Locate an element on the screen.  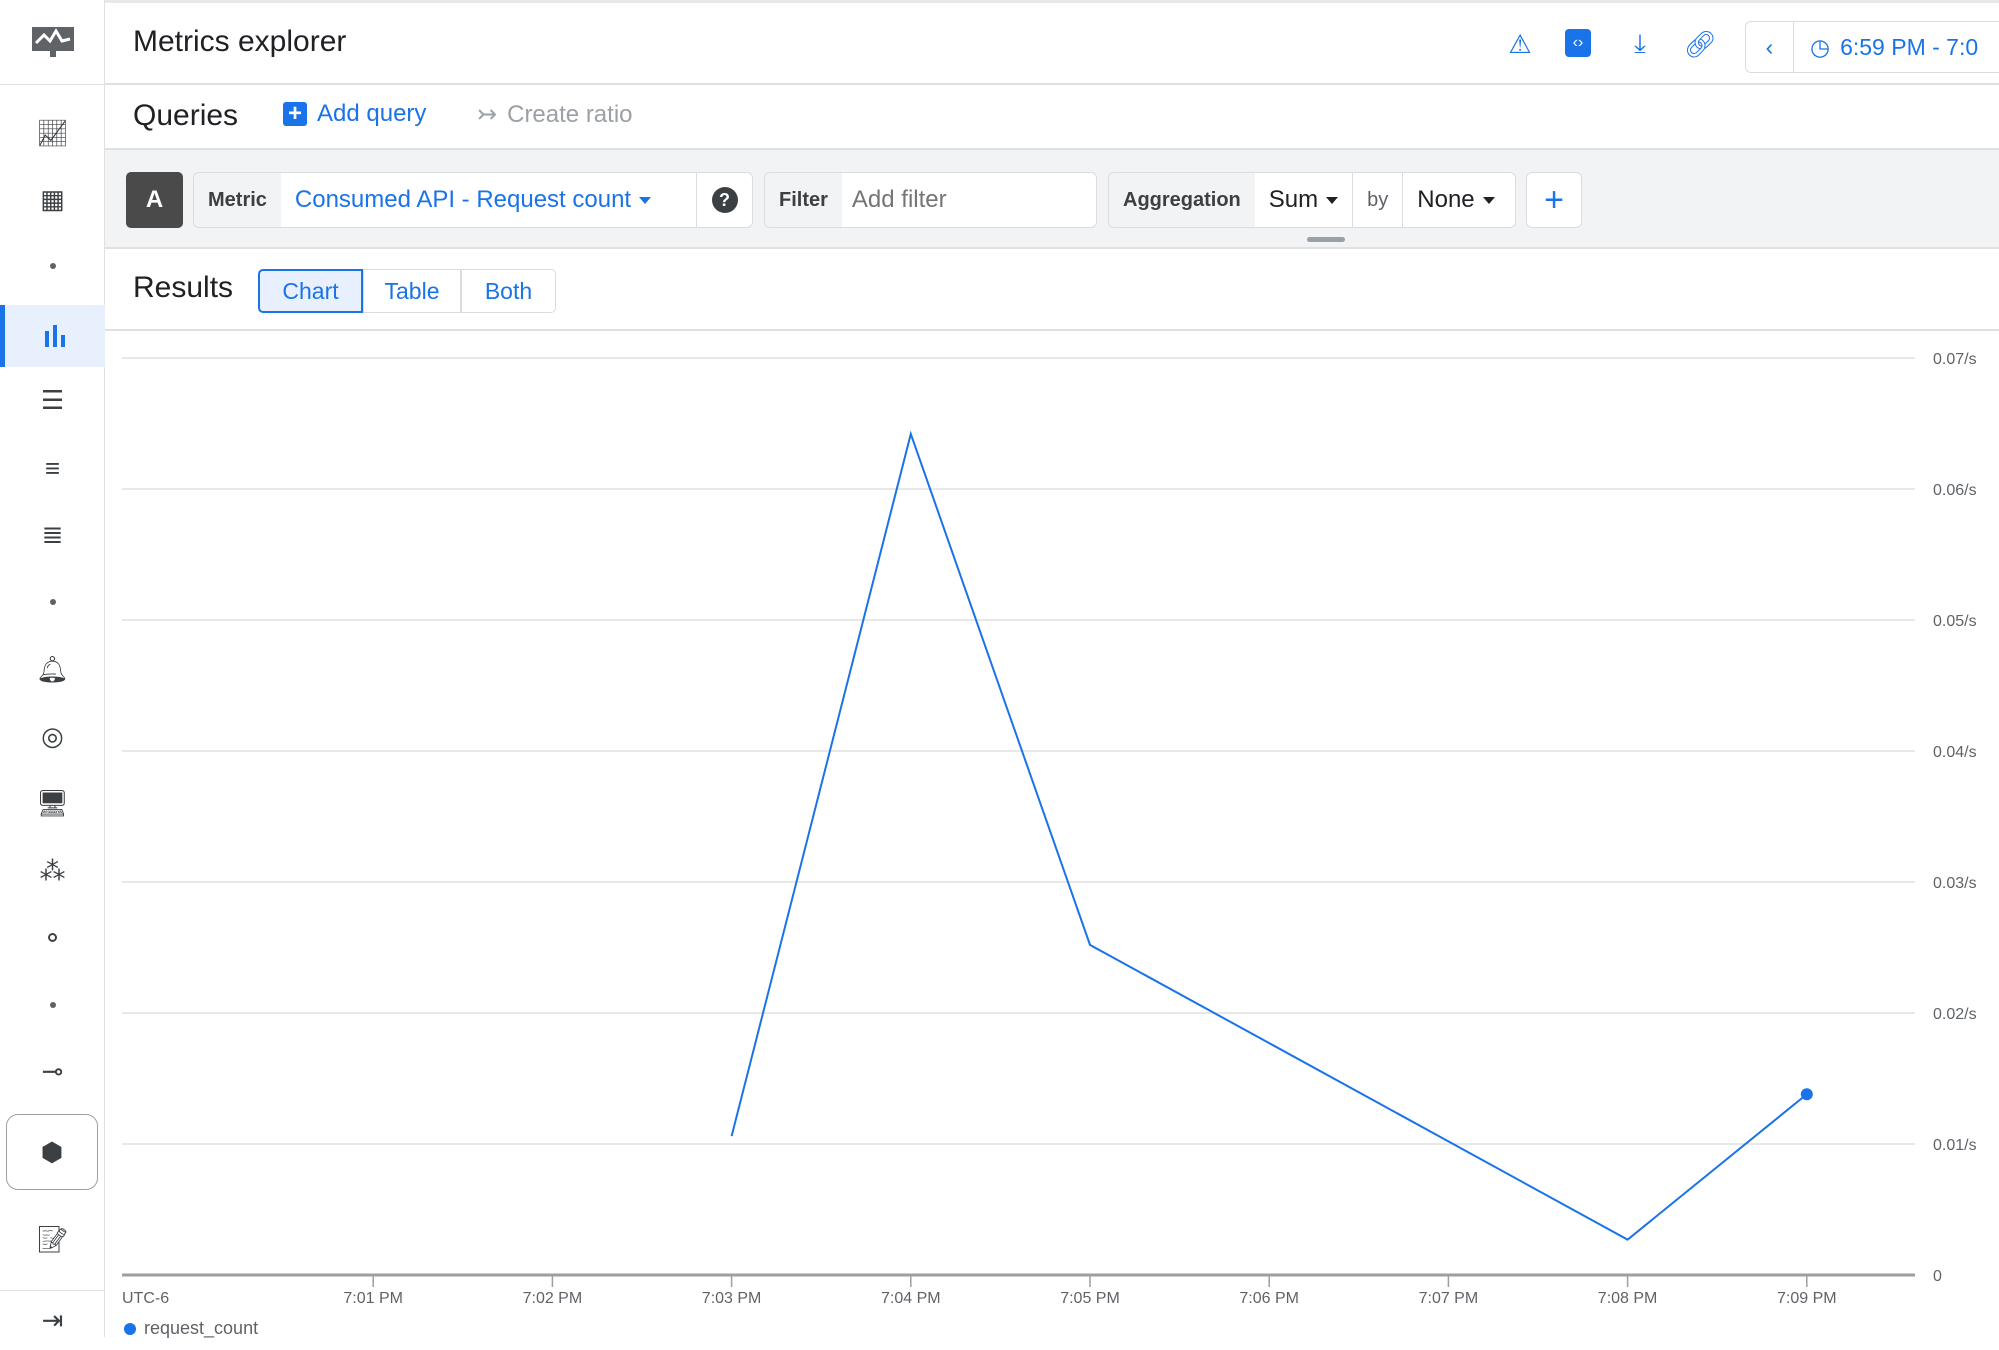
alerting-bell-icon: 🔔︎ is located at coordinates (52, 668).